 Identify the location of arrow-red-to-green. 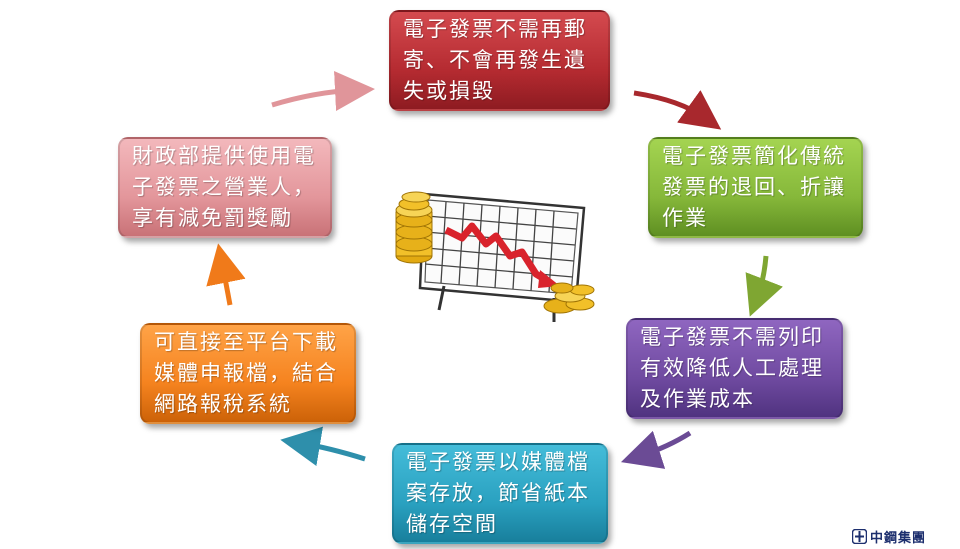
(677, 110).